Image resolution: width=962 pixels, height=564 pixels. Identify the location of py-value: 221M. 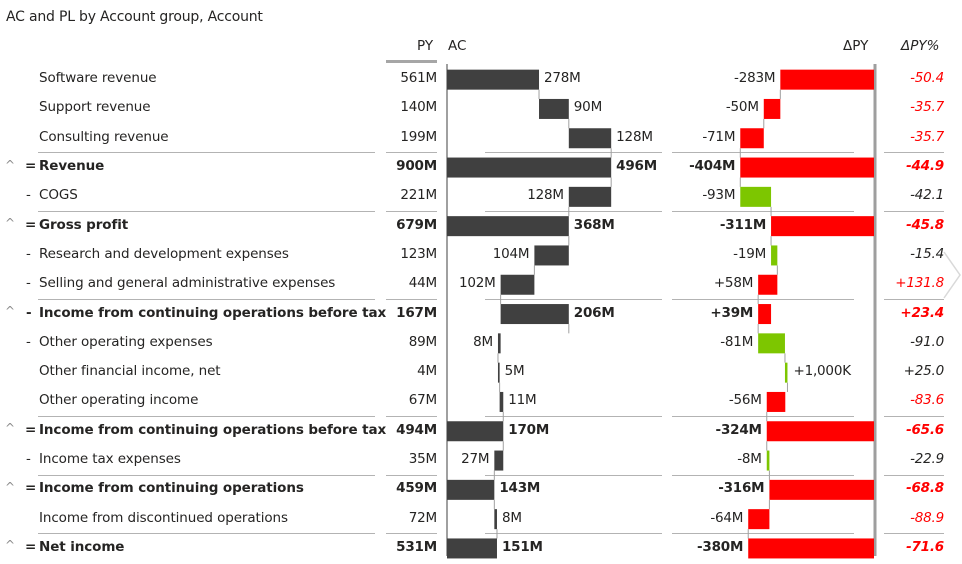
(418, 195).